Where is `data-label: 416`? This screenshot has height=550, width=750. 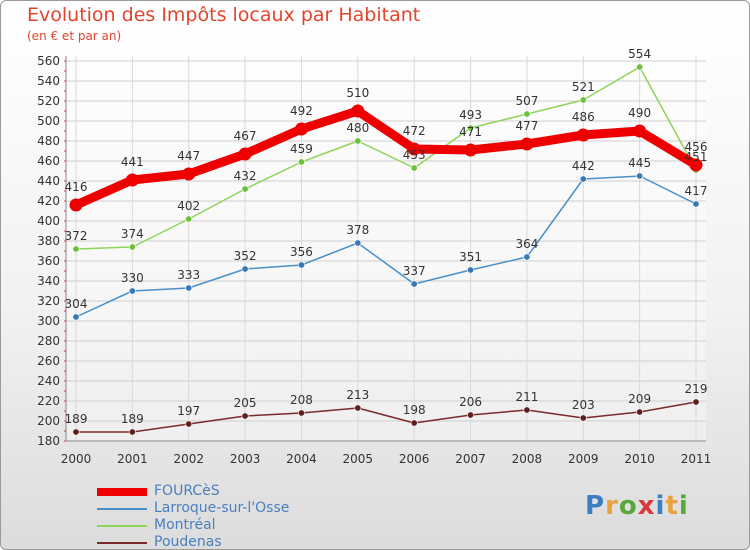 data-label: 416 is located at coordinates (76, 187).